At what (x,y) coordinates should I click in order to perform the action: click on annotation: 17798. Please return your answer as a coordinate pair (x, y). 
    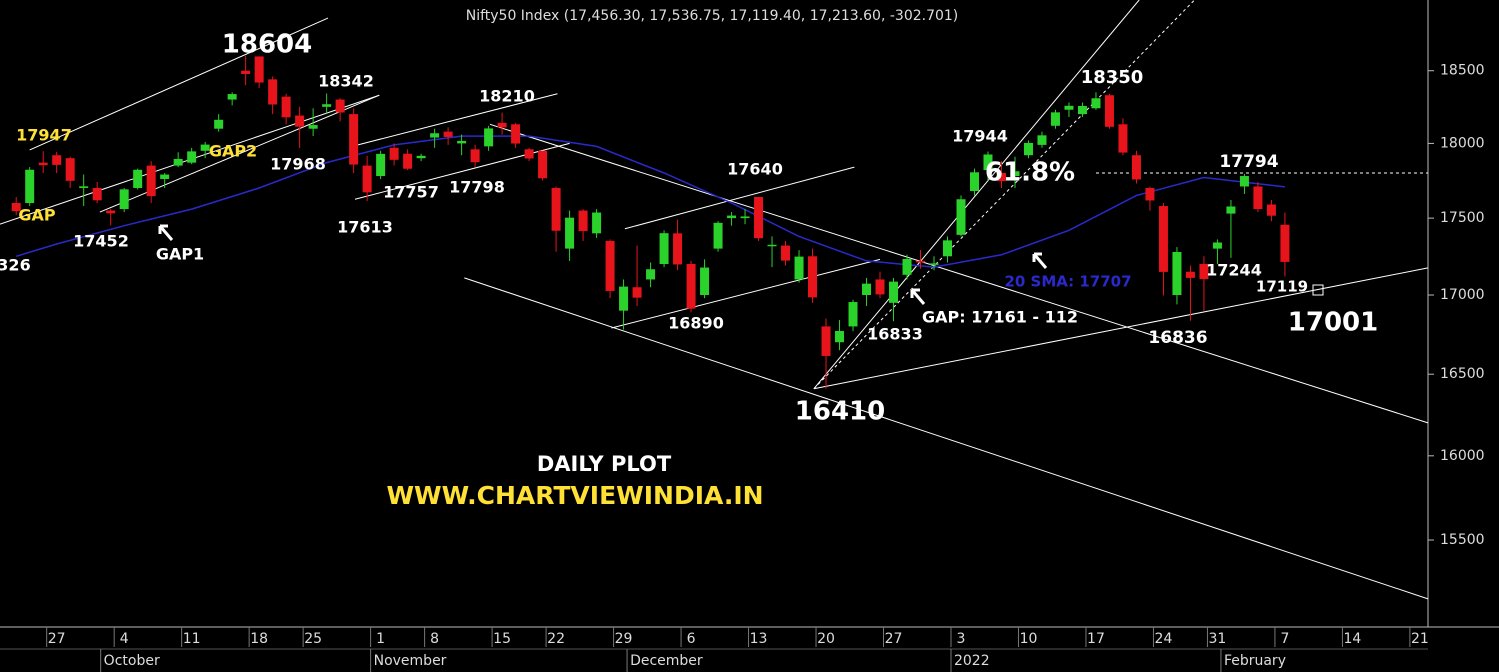
    Looking at the image, I should click on (477, 187).